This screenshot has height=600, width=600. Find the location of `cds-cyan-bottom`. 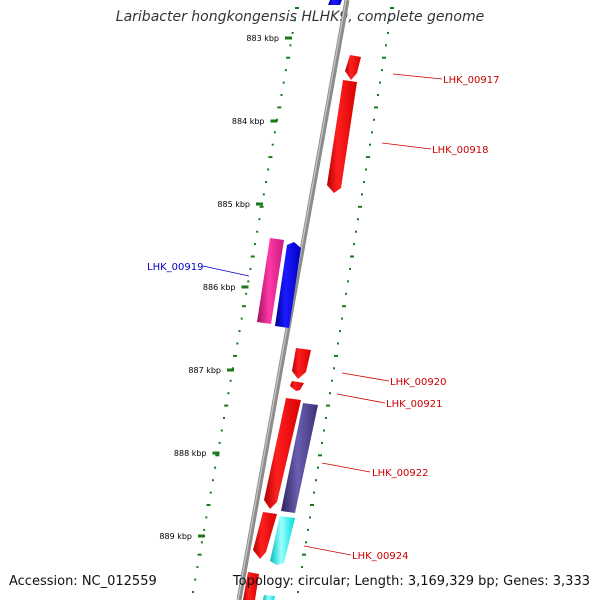

cds-cyan-bottom is located at coordinates (269, 597).